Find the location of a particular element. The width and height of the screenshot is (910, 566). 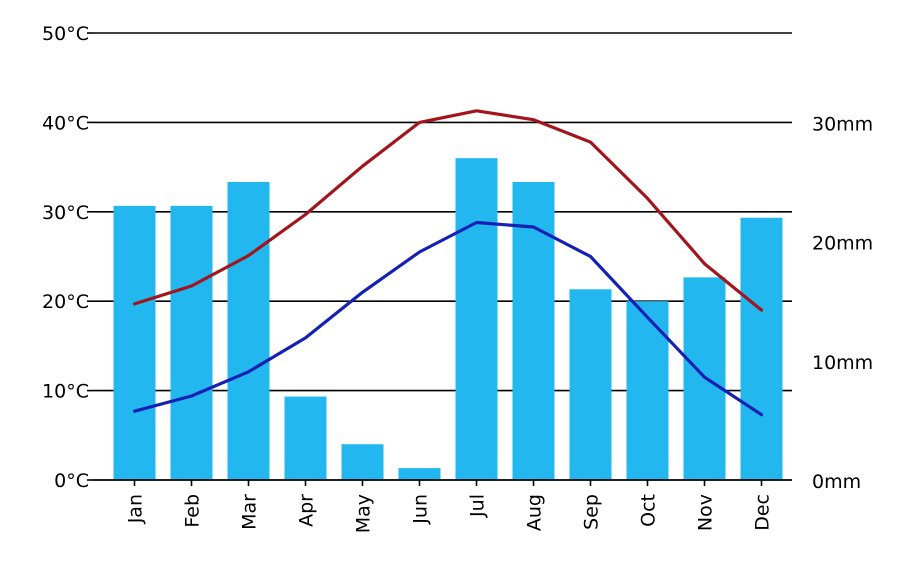

month-label: Oct is located at coordinates (649, 510).